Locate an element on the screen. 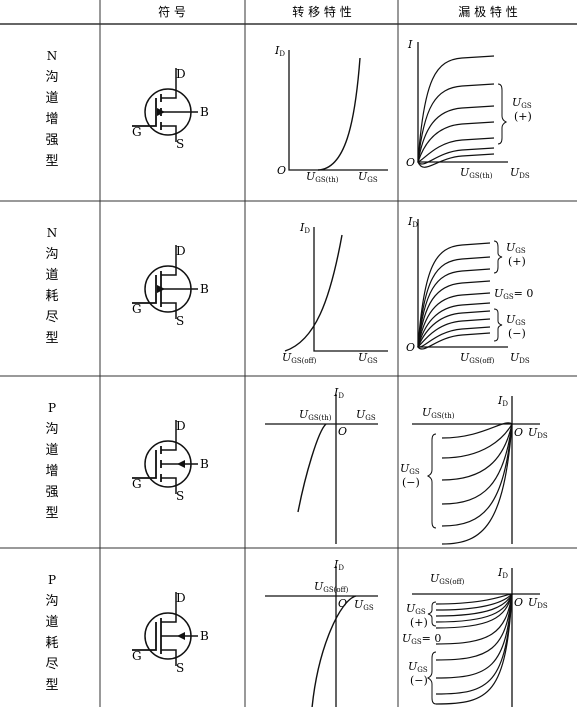 This screenshot has width=577, height=707. type-label-char: 道 is located at coordinates (51, 450).